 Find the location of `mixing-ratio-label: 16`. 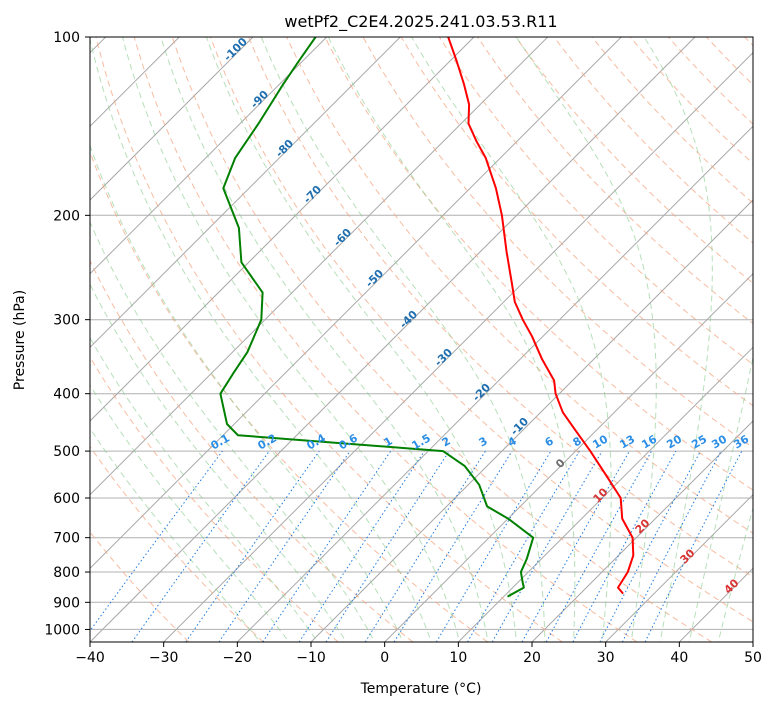

mixing-ratio-label: 16 is located at coordinates (649, 441).